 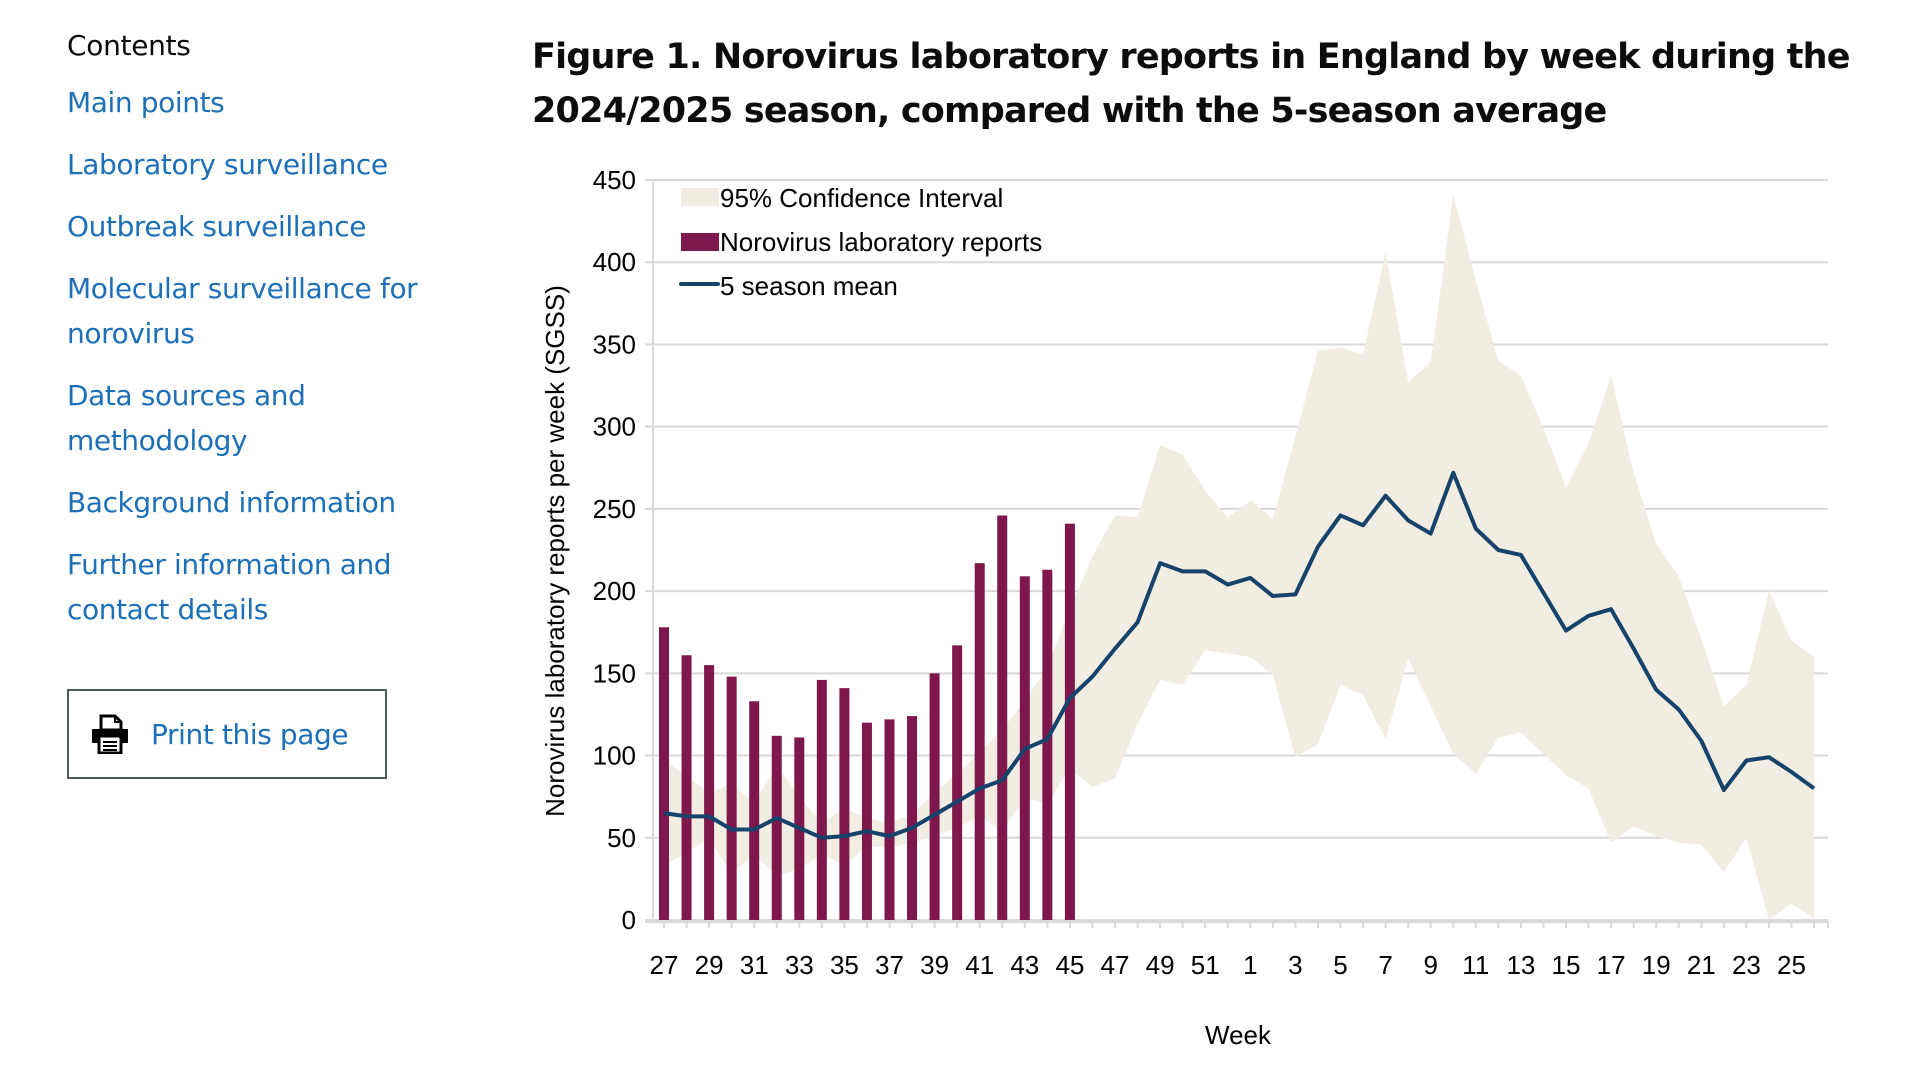 I want to click on y-tick-label: 250, so click(x=614, y=509).